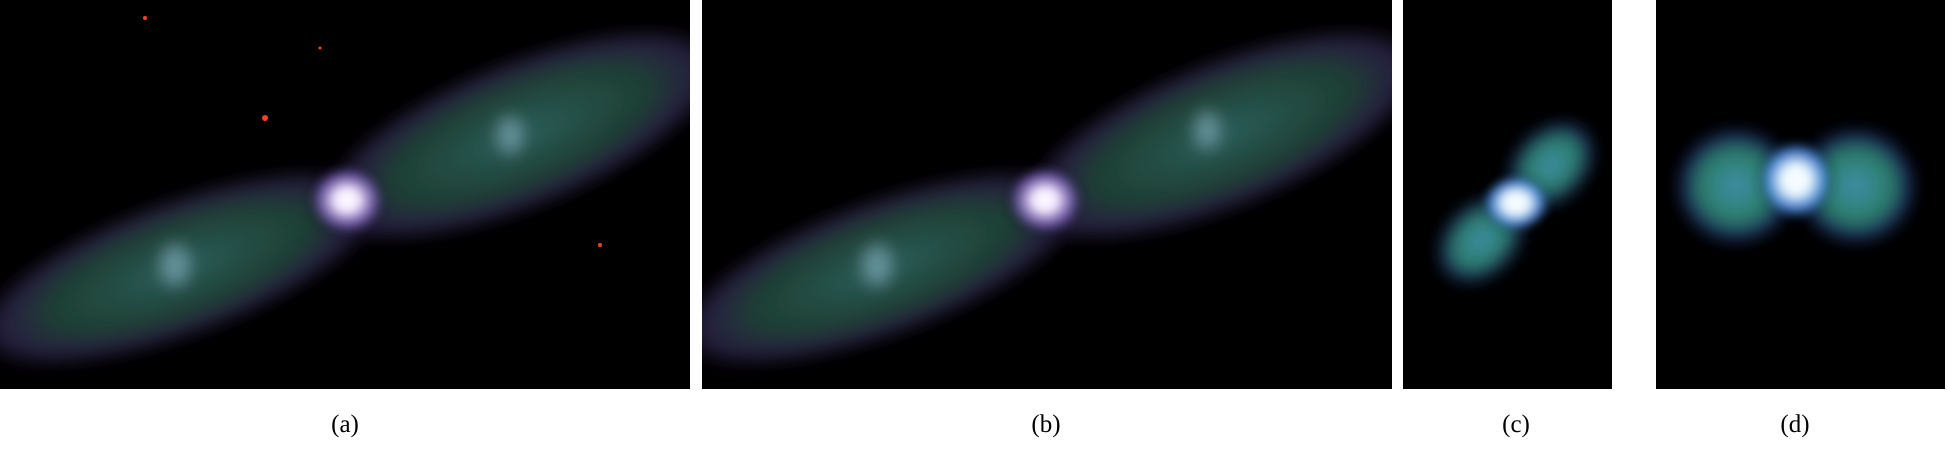 The image size is (1948, 450). What do you see at coordinates (1794, 424) in the screenshot?
I see `panel-label: (d)` at bounding box center [1794, 424].